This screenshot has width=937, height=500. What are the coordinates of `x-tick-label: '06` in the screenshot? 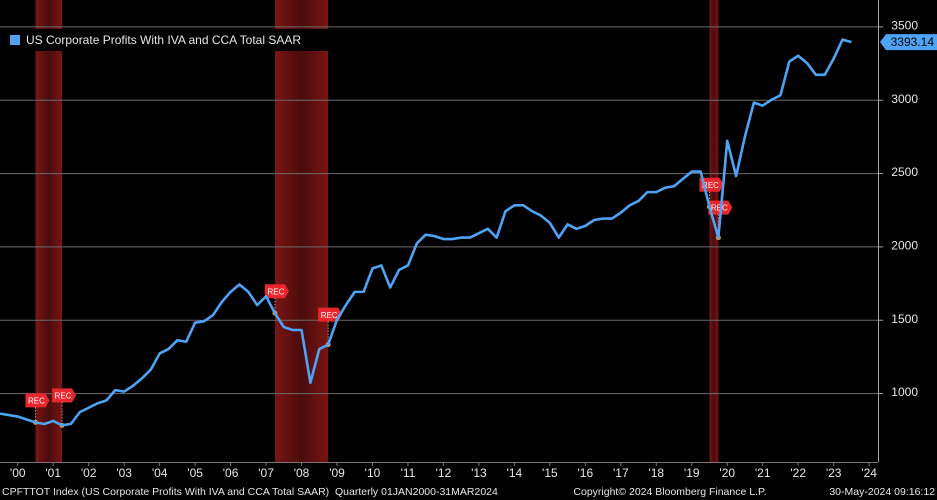 It's located at (231, 473).